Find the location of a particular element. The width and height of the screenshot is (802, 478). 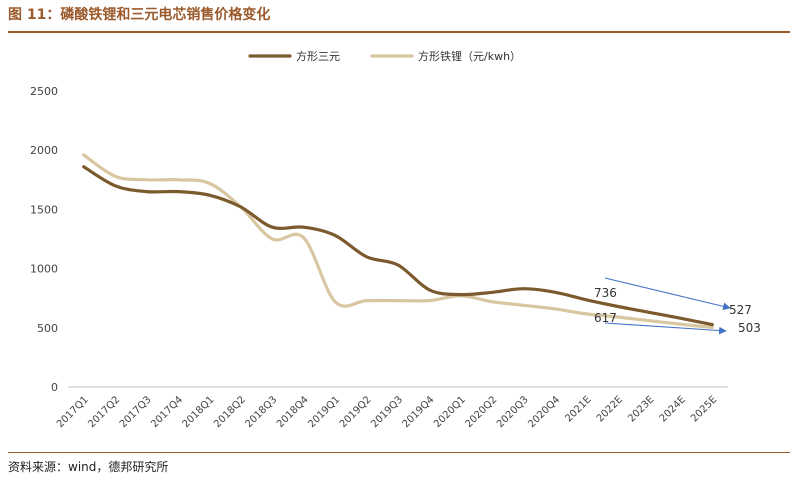

trend-arrows is located at coordinates (667, 306).